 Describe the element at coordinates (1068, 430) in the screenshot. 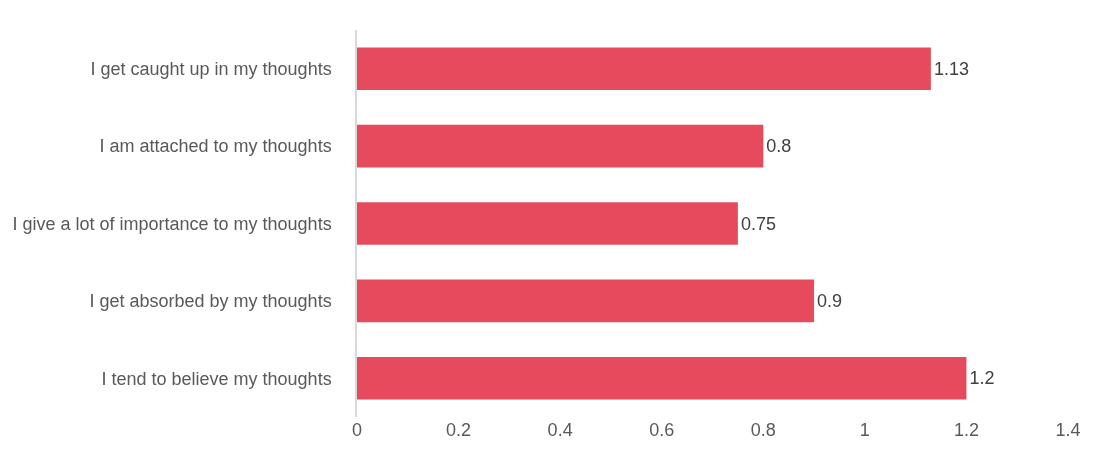

I see `x-tick-label: 1.4` at that location.